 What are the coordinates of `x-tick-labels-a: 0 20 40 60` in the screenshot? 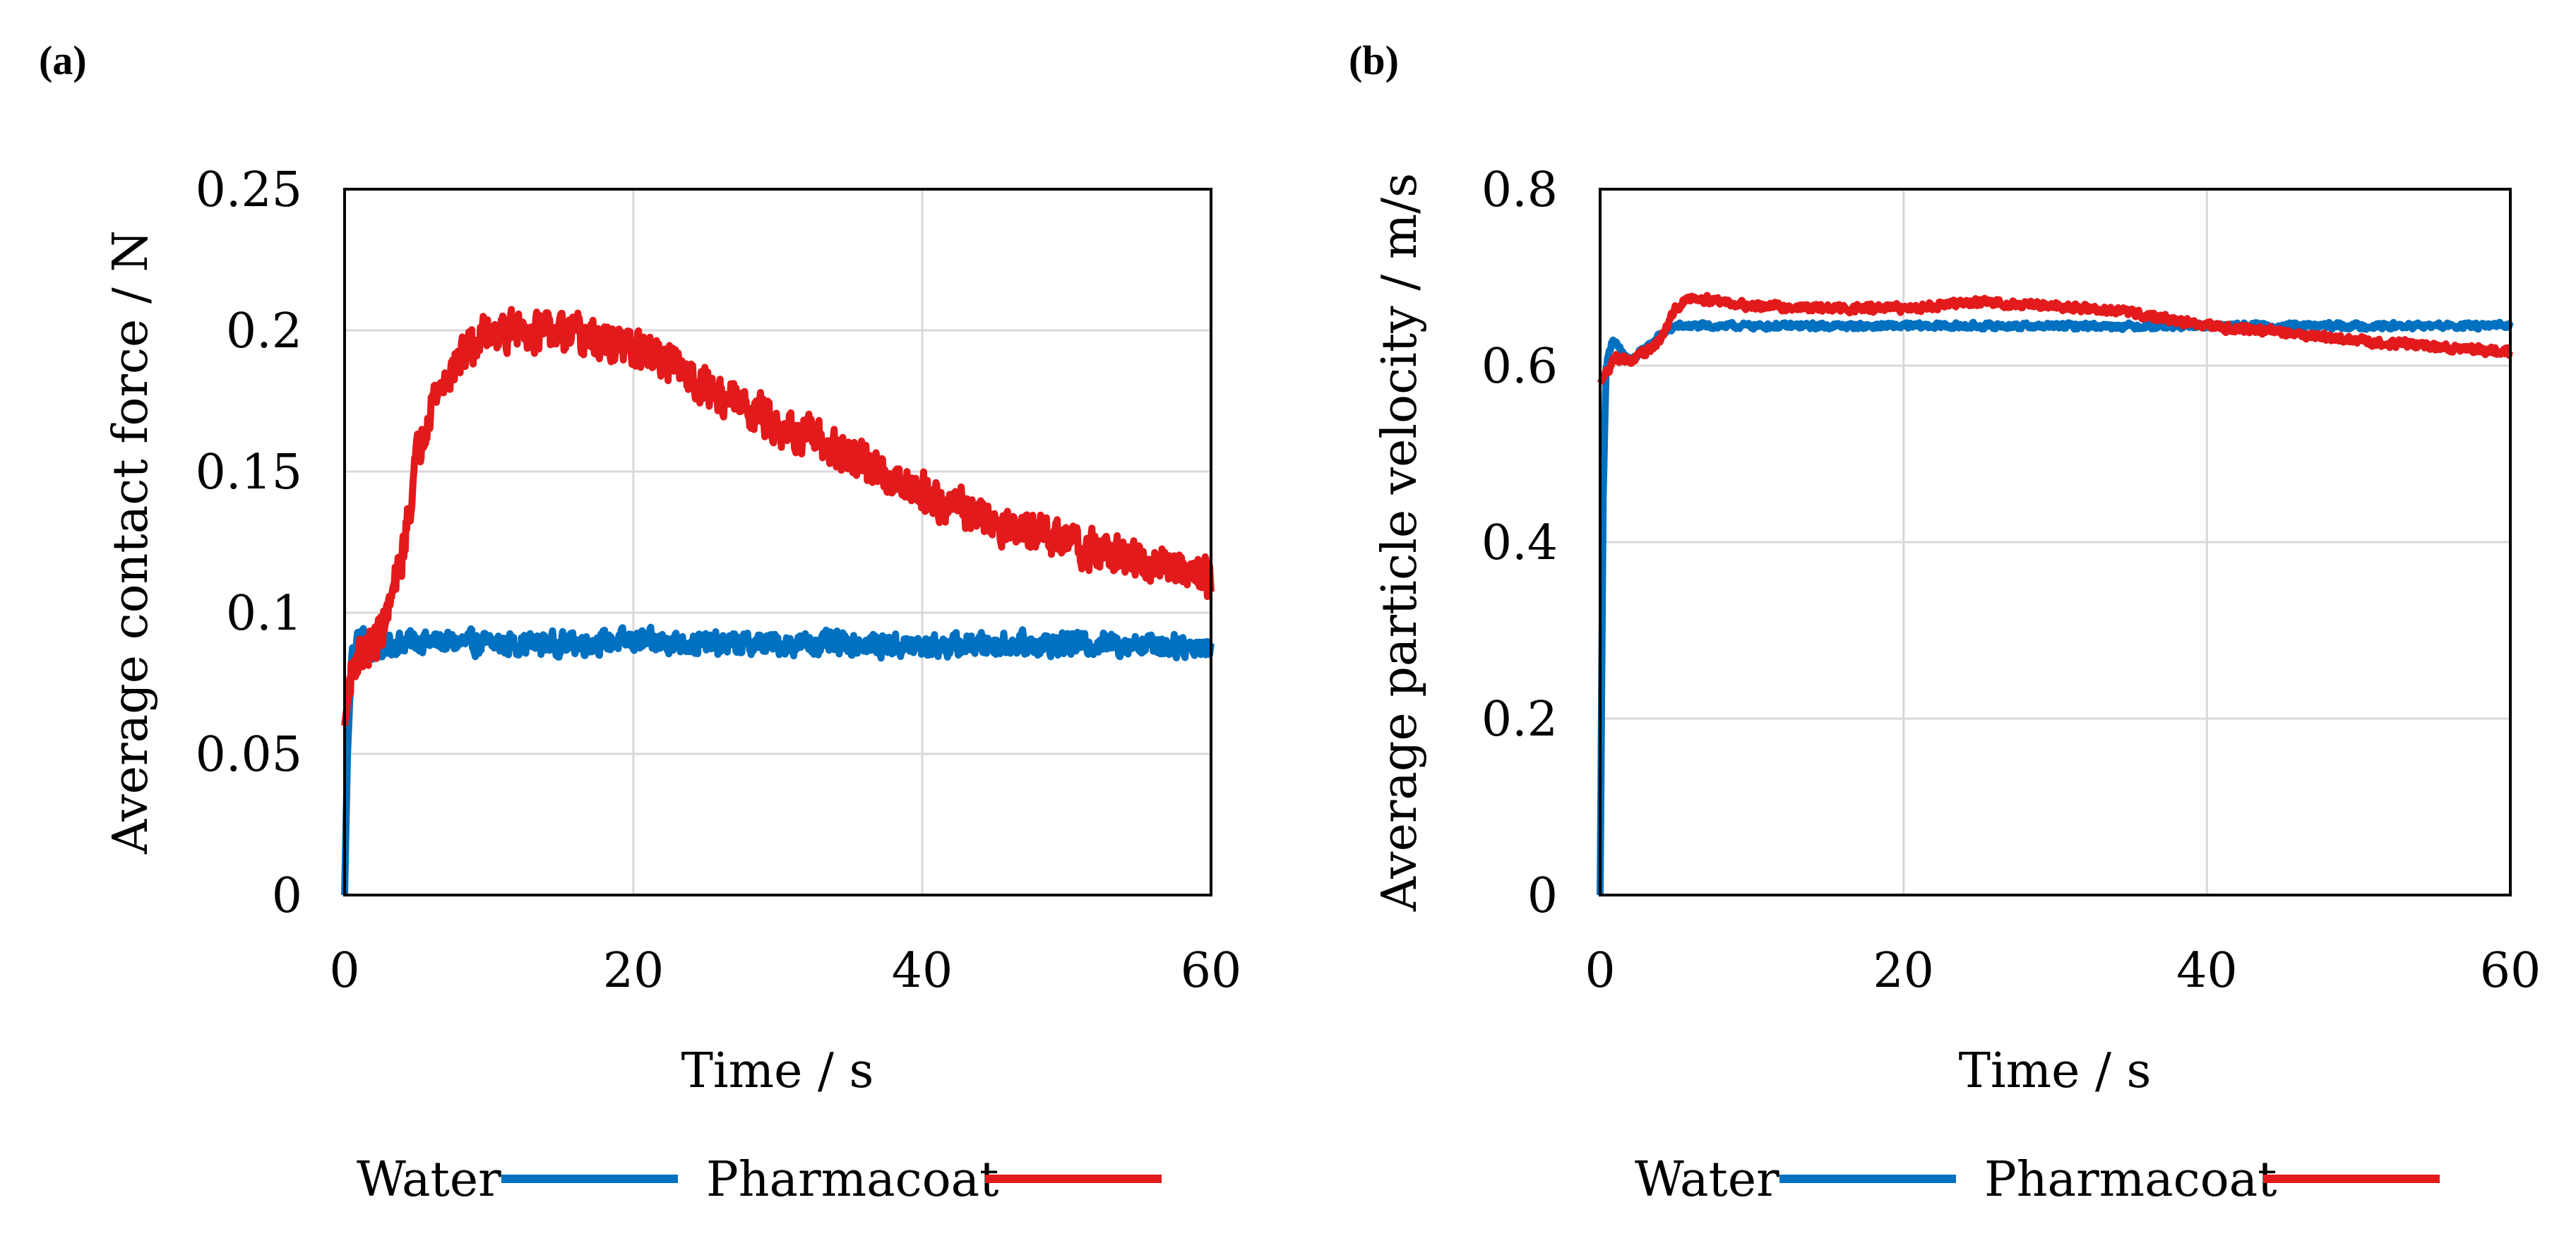 It's located at (785, 971).